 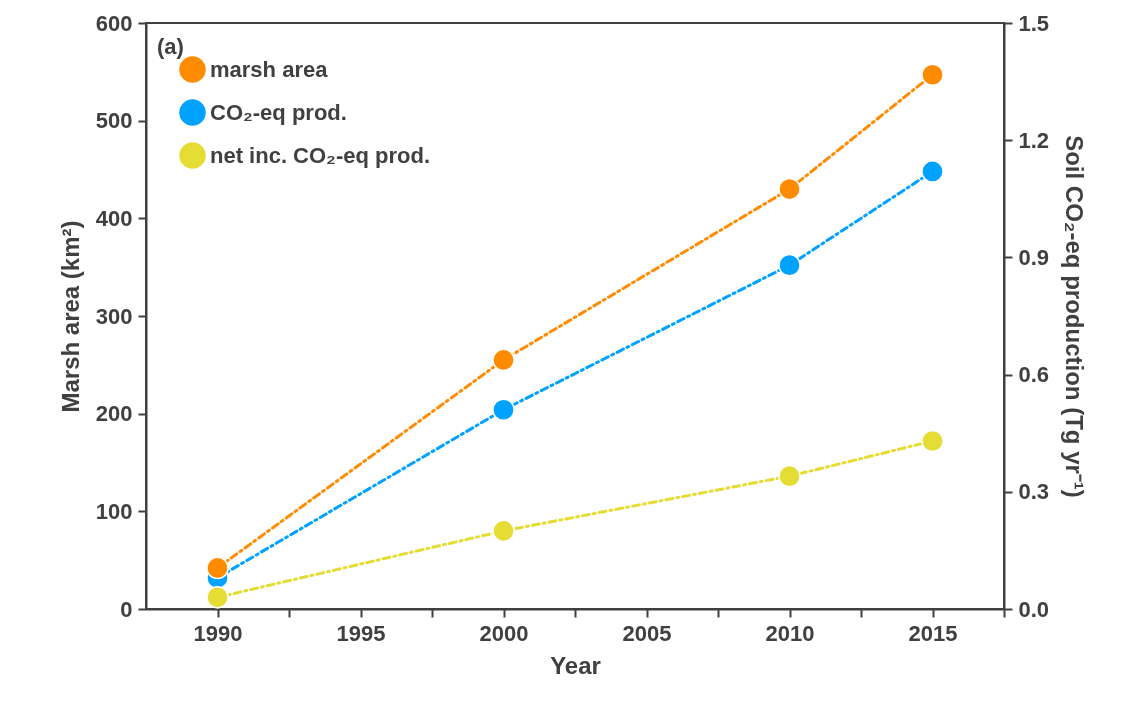 I want to click on y2-tick-label: 0.0, so click(x=1034, y=609).